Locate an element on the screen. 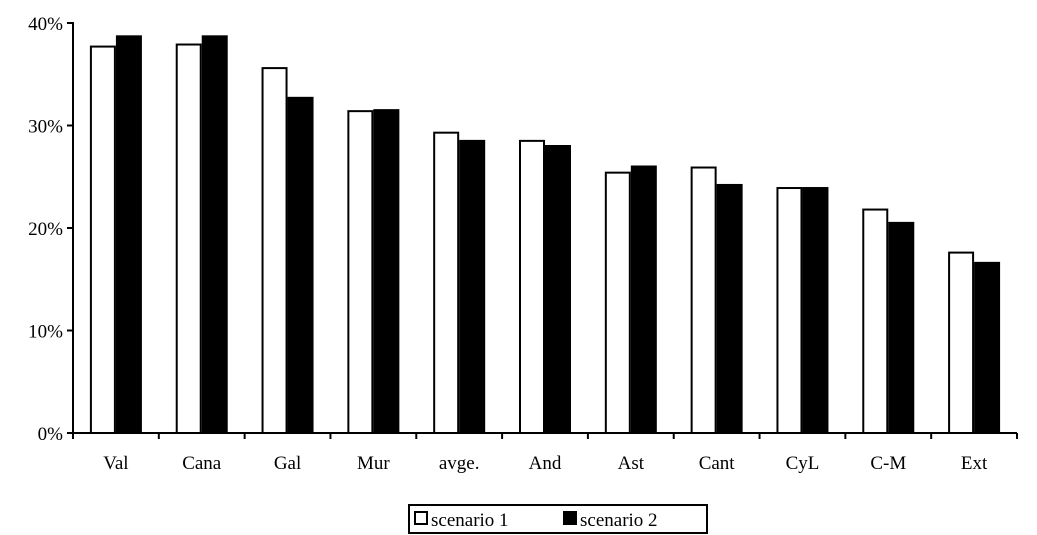 The width and height of the screenshot is (1037, 535). x-tick-label: And is located at coordinates (545, 463).